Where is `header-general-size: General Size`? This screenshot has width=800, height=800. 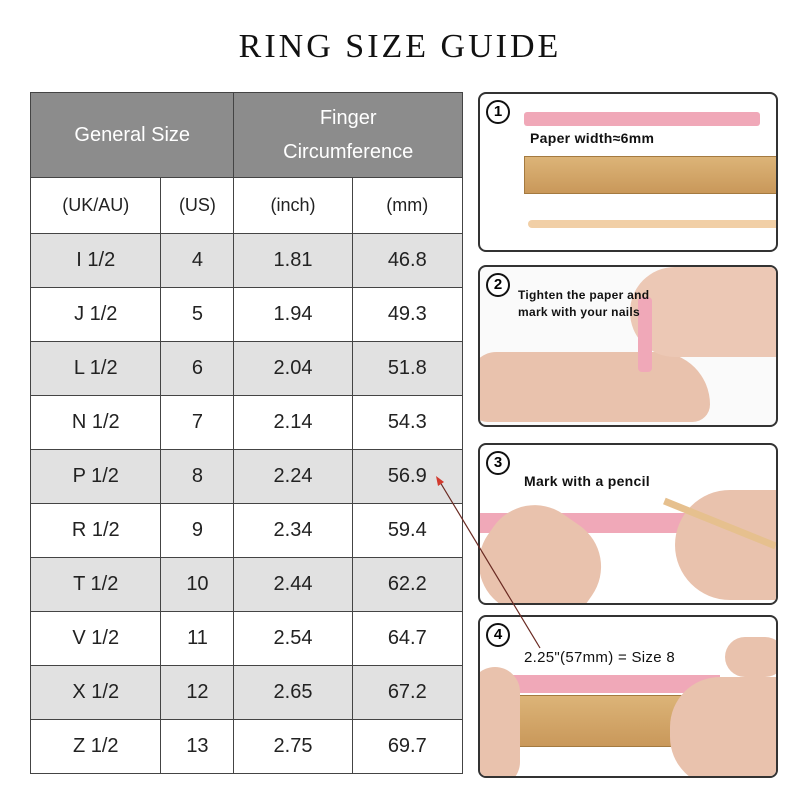
header-general-size: General Size is located at coordinates (132, 135).